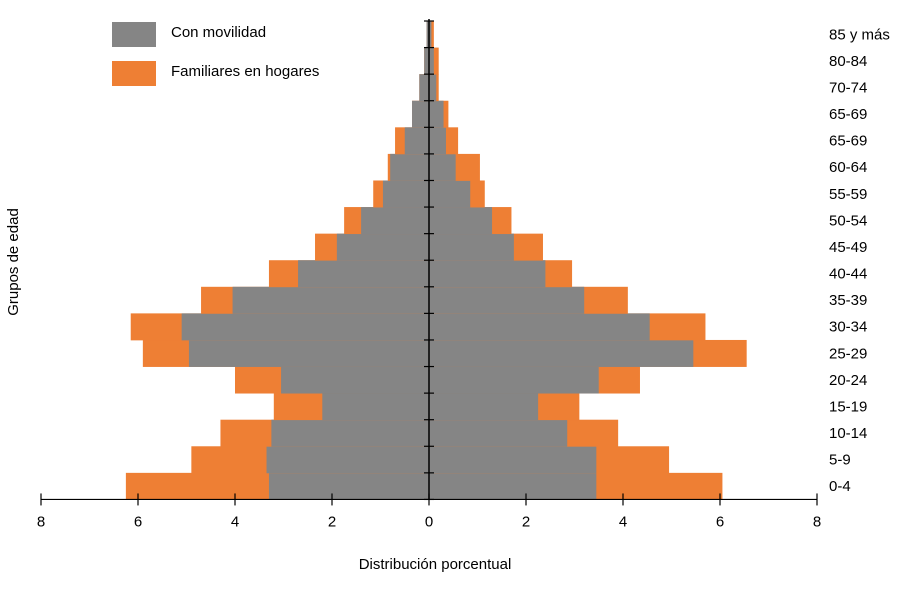  Describe the element at coordinates (859, 34) in the screenshot. I see `age-label-17: 85 y más` at that location.